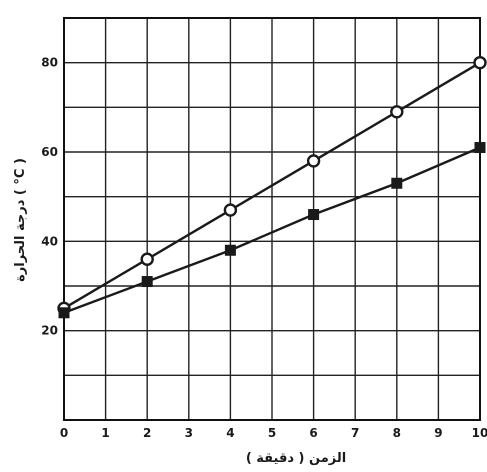 The image size is (487, 472). I want to click on x-tick-label: 7, so click(355, 433).